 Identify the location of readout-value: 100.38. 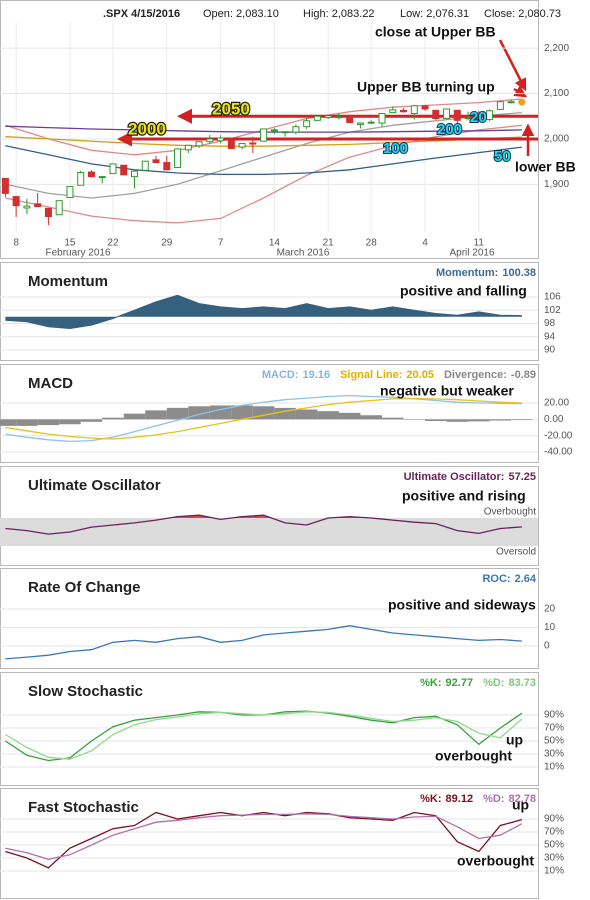
(519, 273).